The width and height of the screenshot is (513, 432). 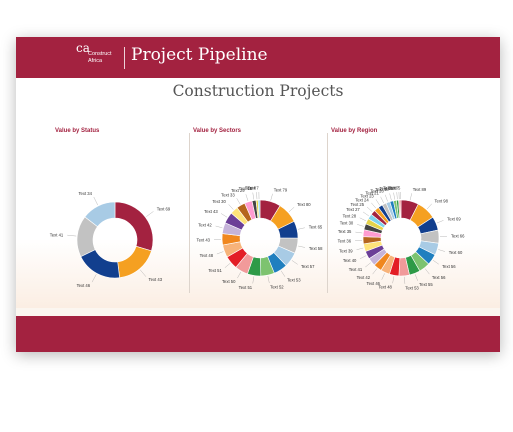 I want to click on slice-label: Text 20, so click(x=377, y=191).